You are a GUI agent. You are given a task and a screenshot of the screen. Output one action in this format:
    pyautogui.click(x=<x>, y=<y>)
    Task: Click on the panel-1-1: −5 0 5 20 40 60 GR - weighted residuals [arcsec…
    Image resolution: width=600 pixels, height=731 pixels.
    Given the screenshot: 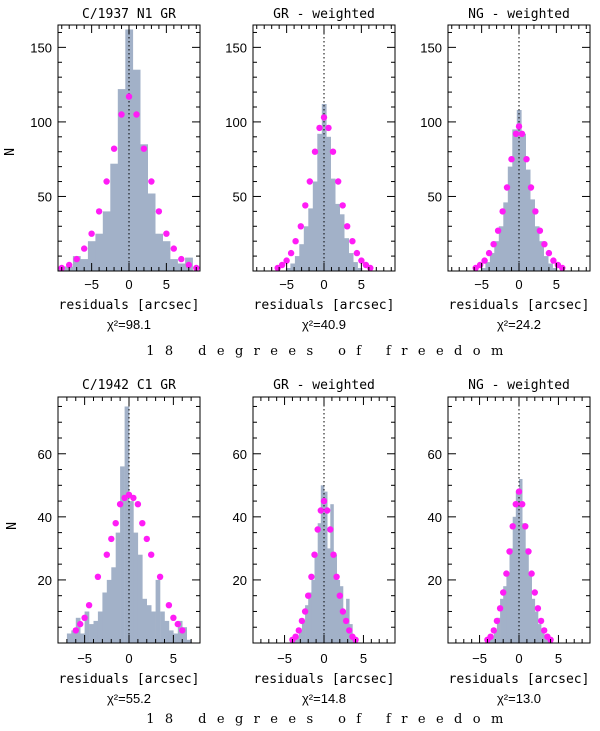 What is the action you would take?
    pyautogui.click(x=314, y=542)
    